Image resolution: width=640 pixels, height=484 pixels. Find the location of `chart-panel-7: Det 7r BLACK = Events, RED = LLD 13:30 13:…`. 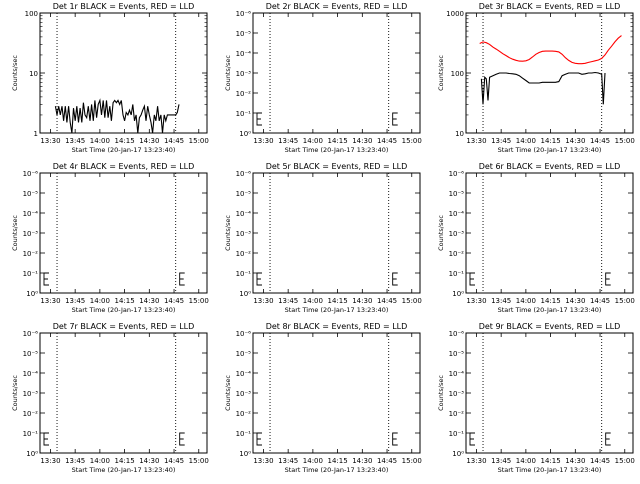

chart-panel-7: Det 7r BLACK = Events, RED = LLD 13:30 13:… is located at coordinates (110, 398).